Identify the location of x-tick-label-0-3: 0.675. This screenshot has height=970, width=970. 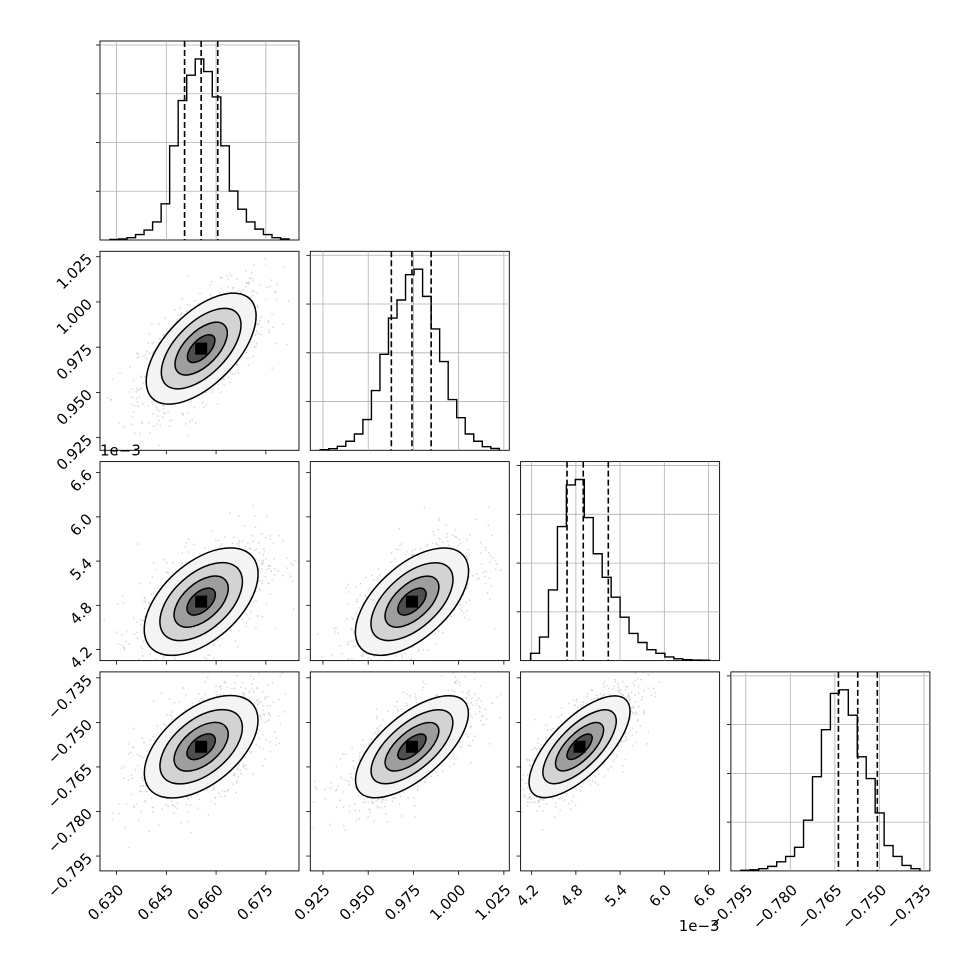
(254, 902).